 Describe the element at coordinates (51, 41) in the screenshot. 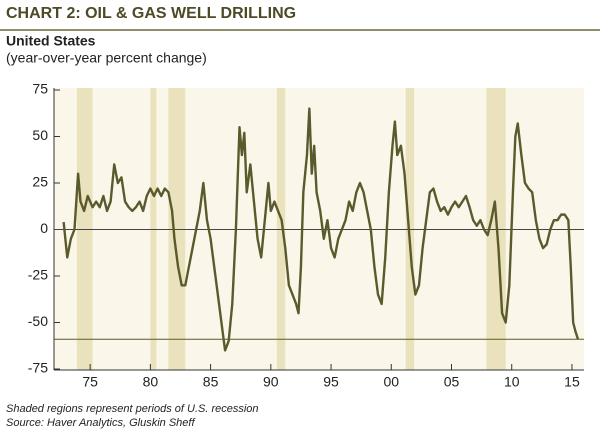

I see `chart-subtitle: United States` at that location.